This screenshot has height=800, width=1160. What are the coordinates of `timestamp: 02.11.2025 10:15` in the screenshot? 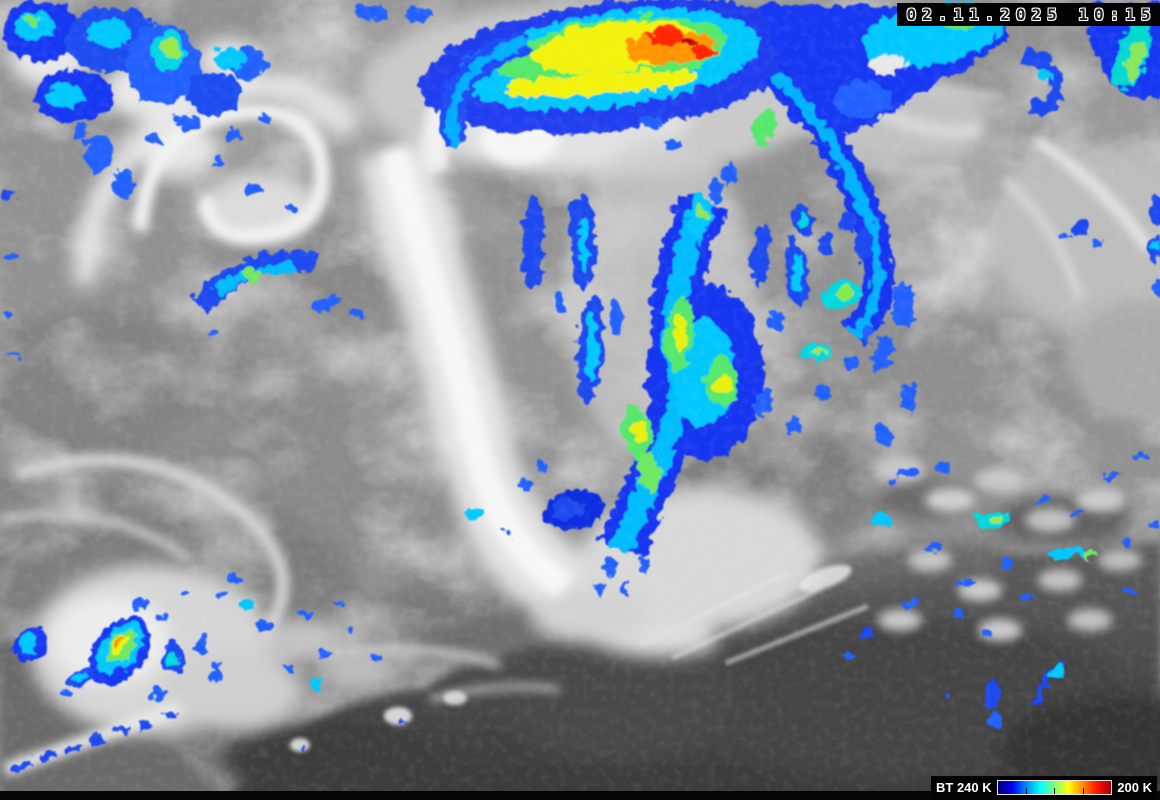 It's located at (1031, 14).